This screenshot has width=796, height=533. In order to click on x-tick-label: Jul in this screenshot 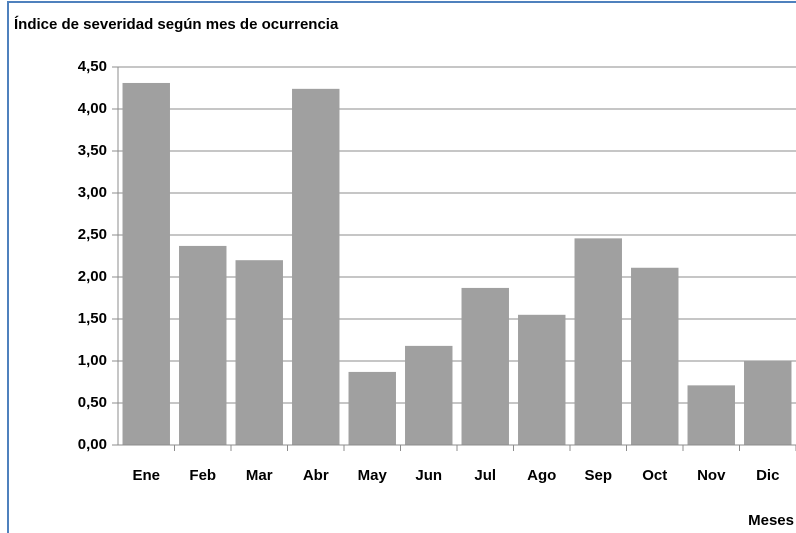, I will do `click(485, 475)`.